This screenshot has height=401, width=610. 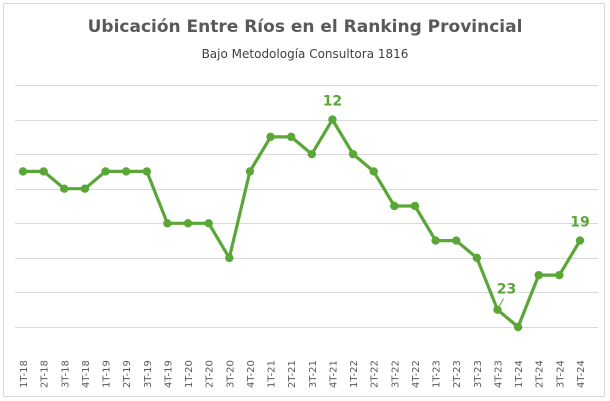 What do you see at coordinates (210, 374) in the screenshot?
I see `x-tick-label: 2T-20` at bounding box center [210, 374].